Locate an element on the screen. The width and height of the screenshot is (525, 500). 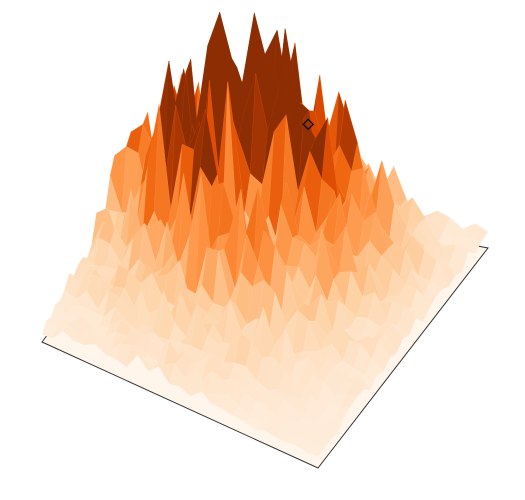
diamond-marker is located at coordinates (308, 124).